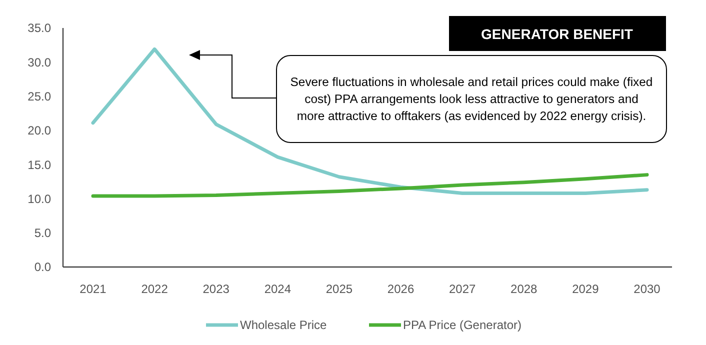 The image size is (706, 345). I want to click on y-tick-label: 10.0, so click(40, 199).